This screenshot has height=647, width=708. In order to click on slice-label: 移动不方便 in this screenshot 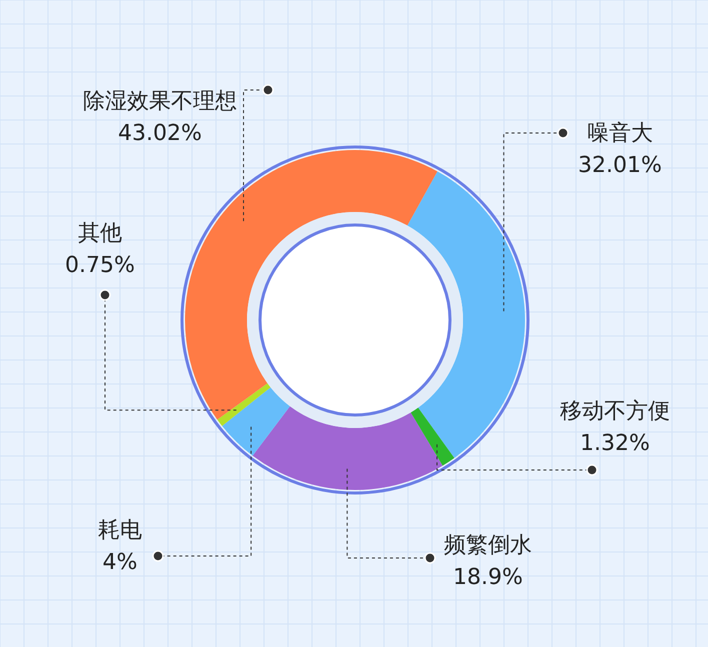, I will do `click(615, 411)`.